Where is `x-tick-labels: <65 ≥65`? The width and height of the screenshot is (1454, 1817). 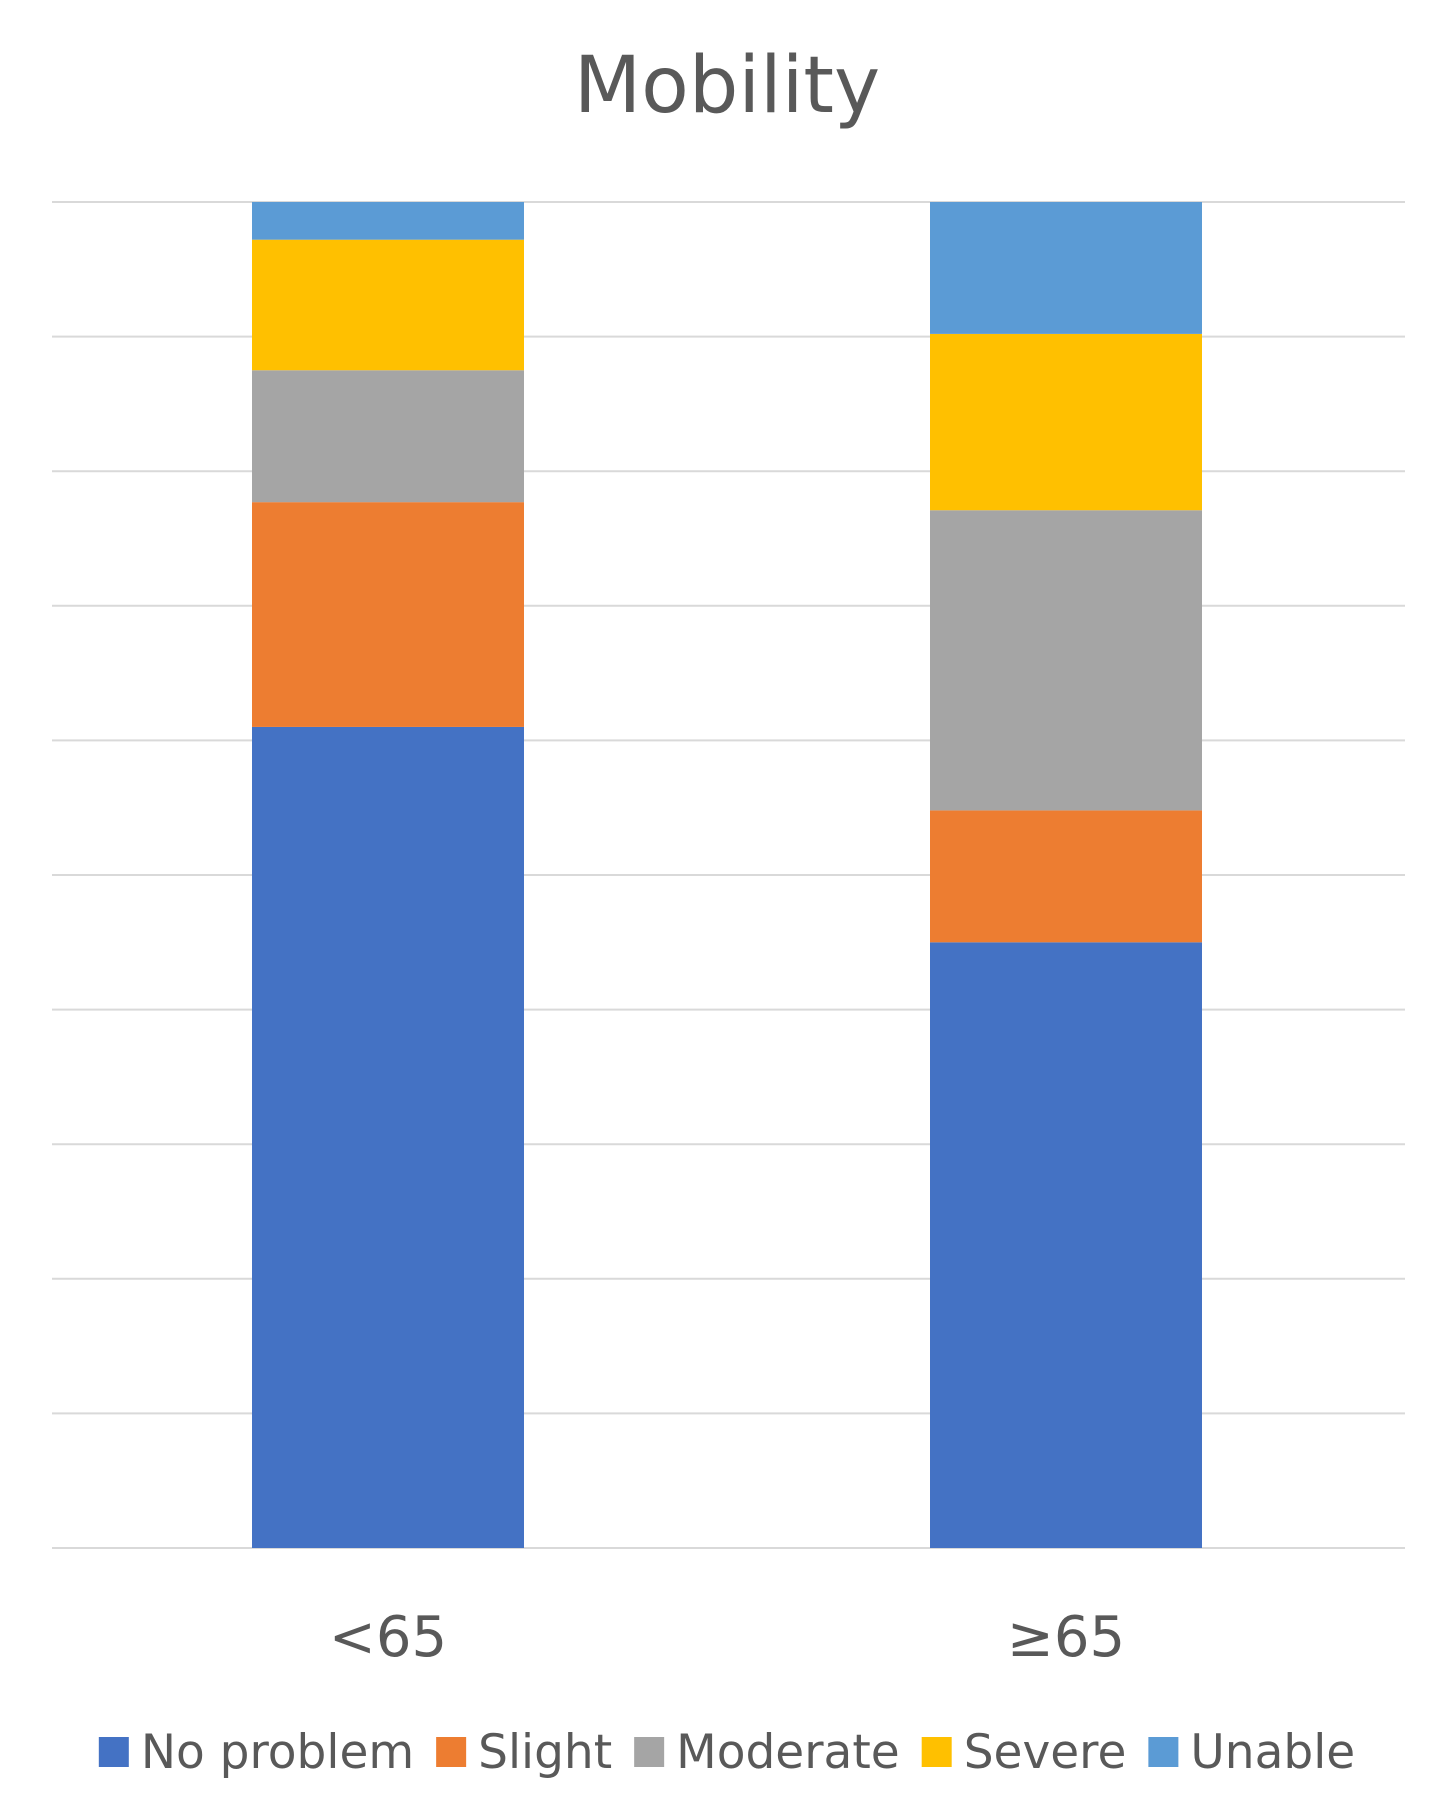
x-tick-labels: <65 ≥65 is located at coordinates (727, 1637).